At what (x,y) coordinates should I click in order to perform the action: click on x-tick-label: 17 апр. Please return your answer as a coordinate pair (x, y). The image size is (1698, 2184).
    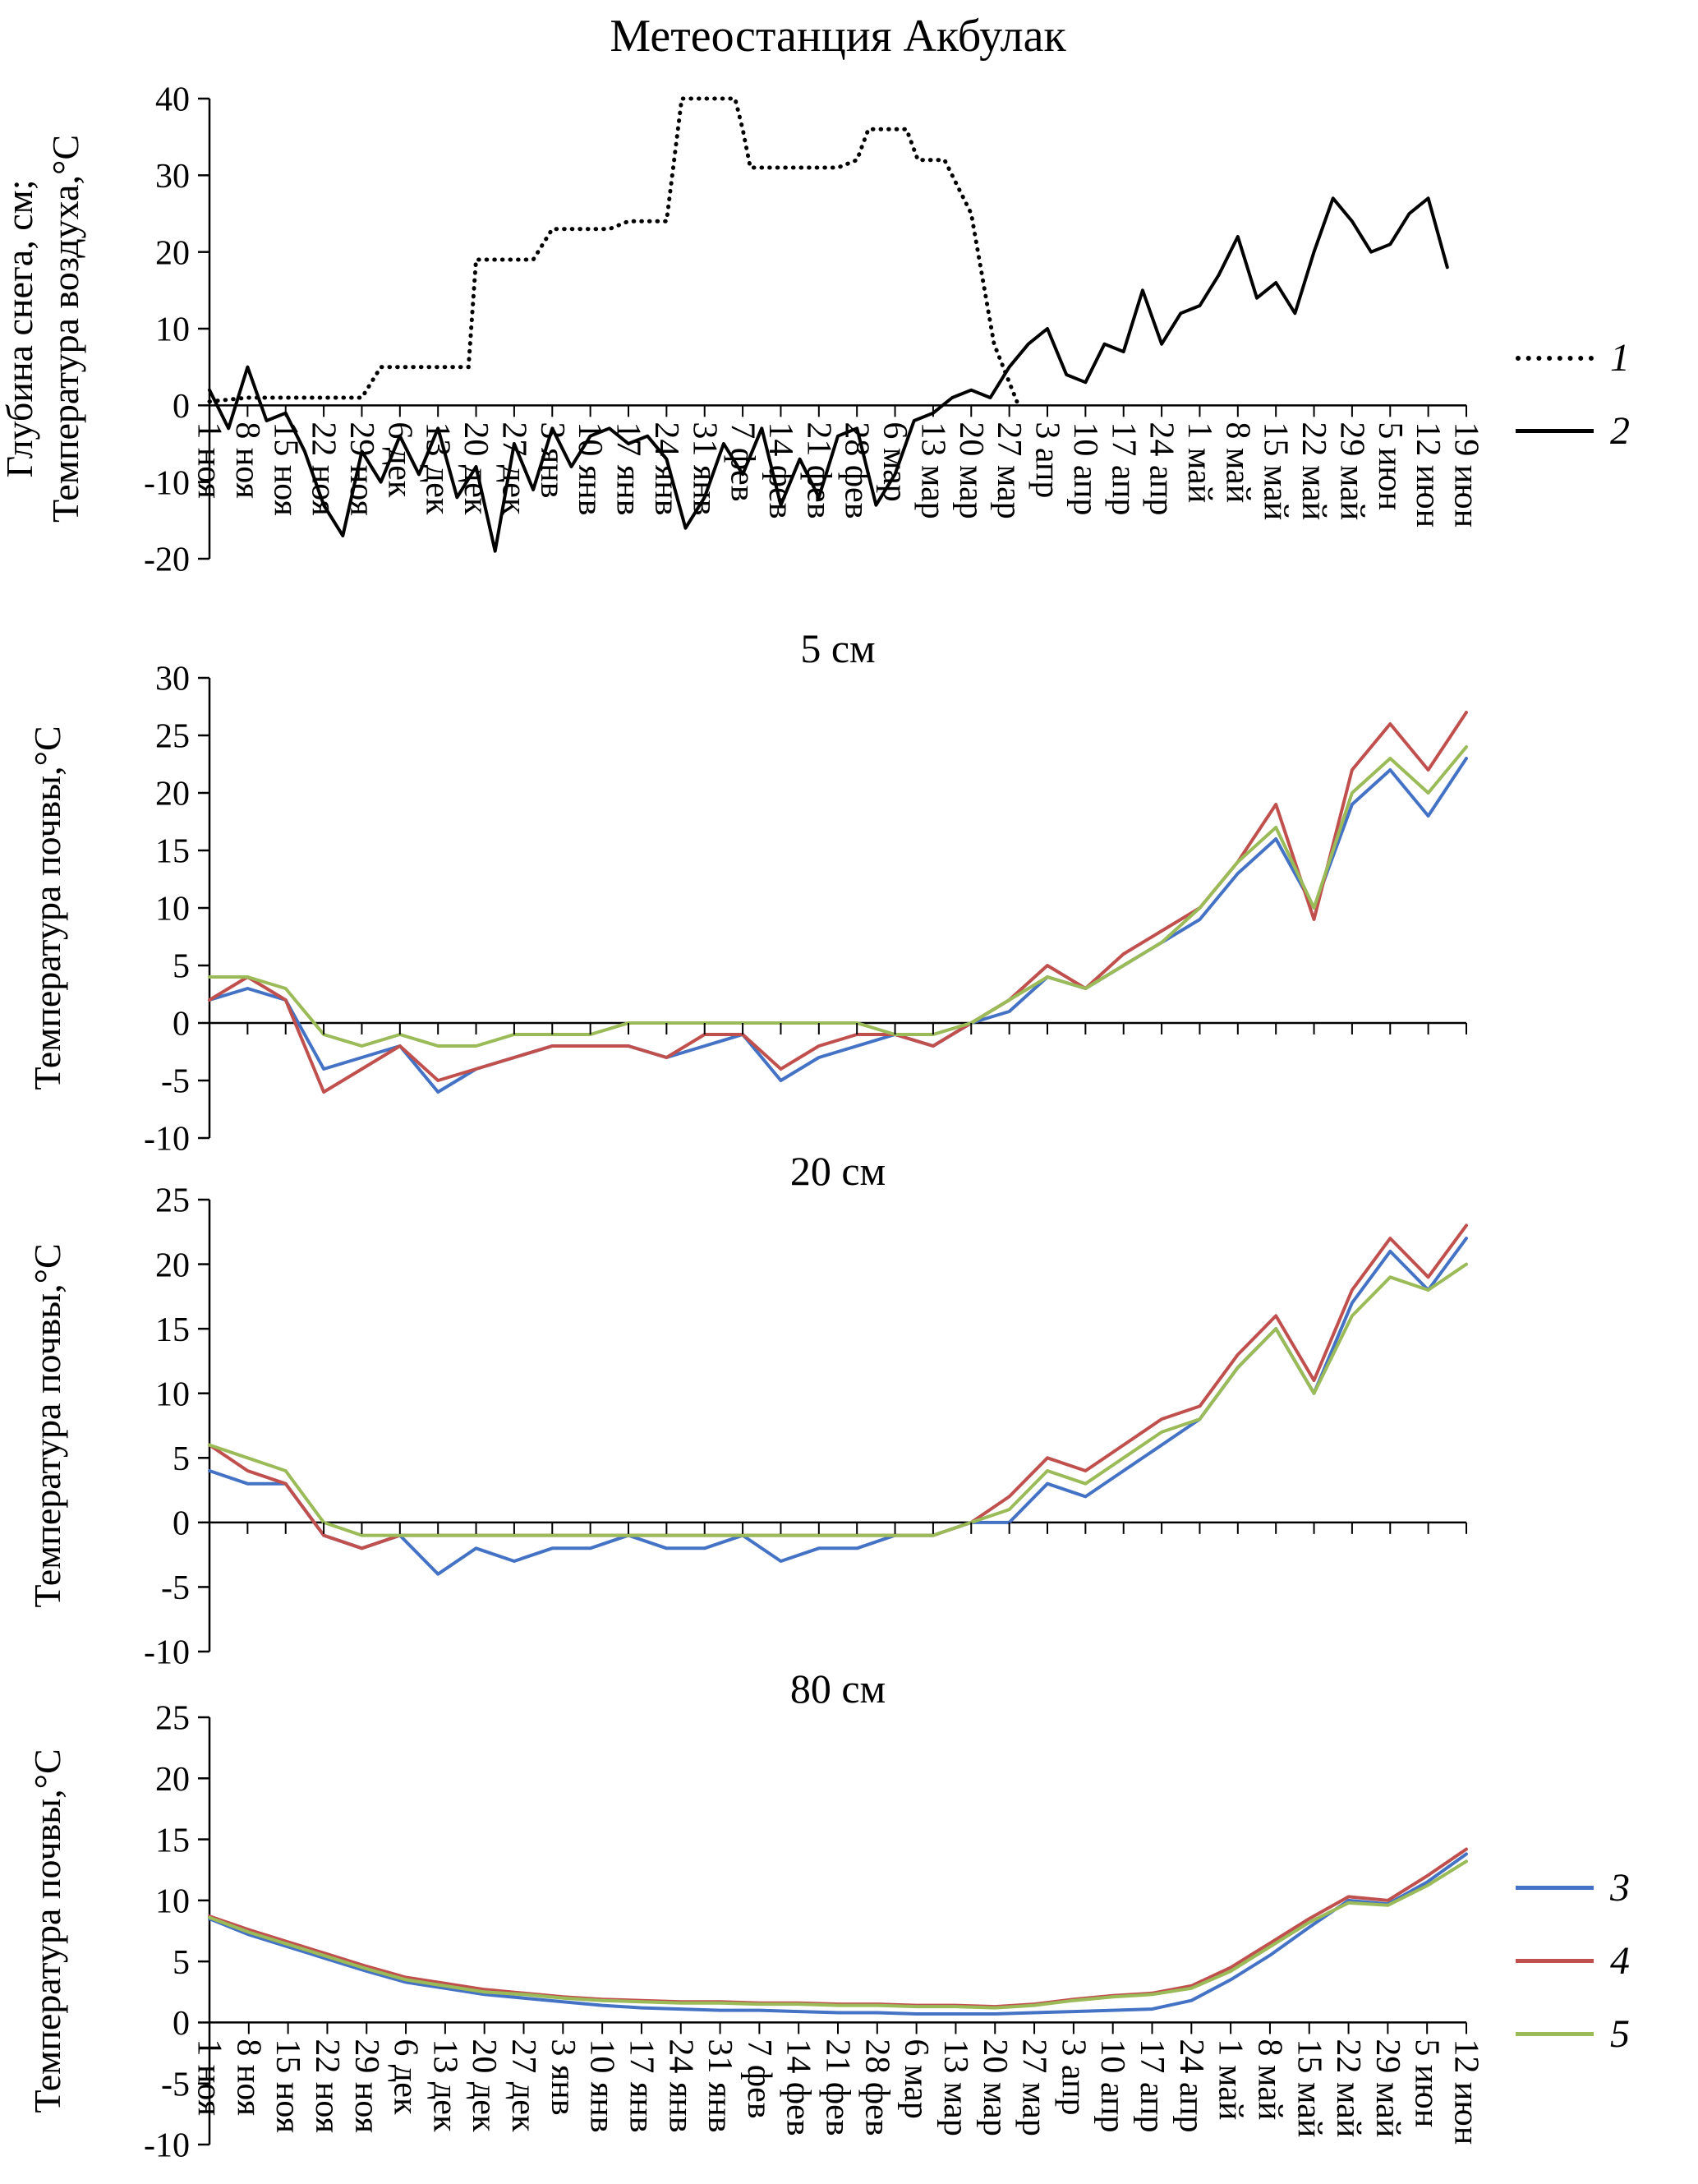
    Looking at the image, I should click on (1123, 468).